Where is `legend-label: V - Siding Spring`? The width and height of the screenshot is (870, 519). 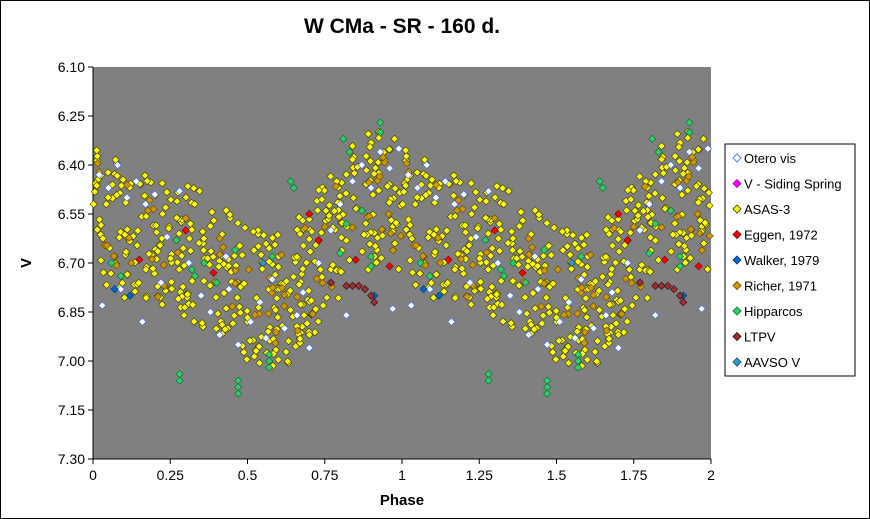
legend-label: V - Siding Spring is located at coordinates (793, 184).